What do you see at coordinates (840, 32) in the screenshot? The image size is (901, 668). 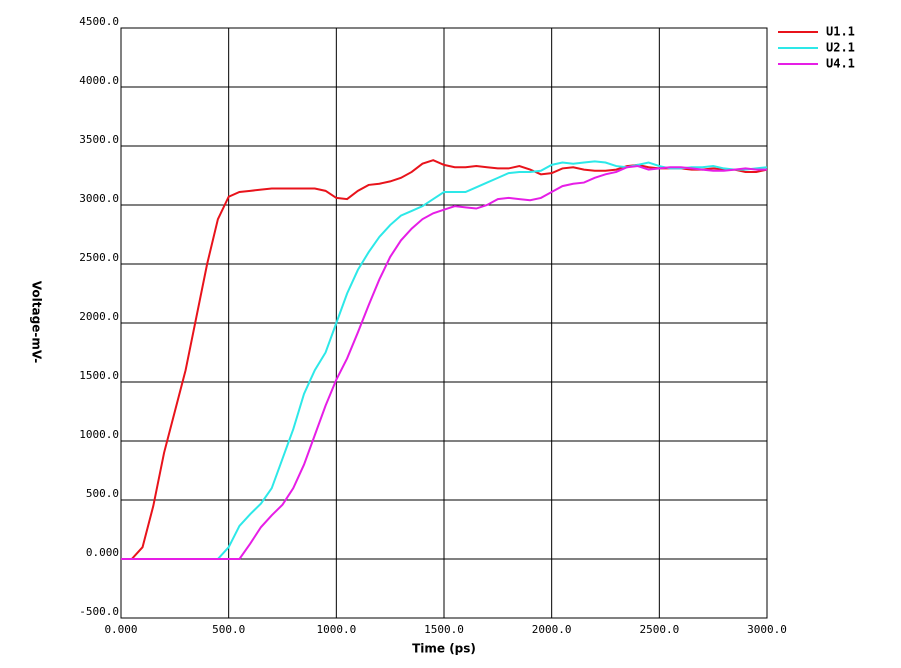 I see `legend-label: U1.1` at bounding box center [840, 32].